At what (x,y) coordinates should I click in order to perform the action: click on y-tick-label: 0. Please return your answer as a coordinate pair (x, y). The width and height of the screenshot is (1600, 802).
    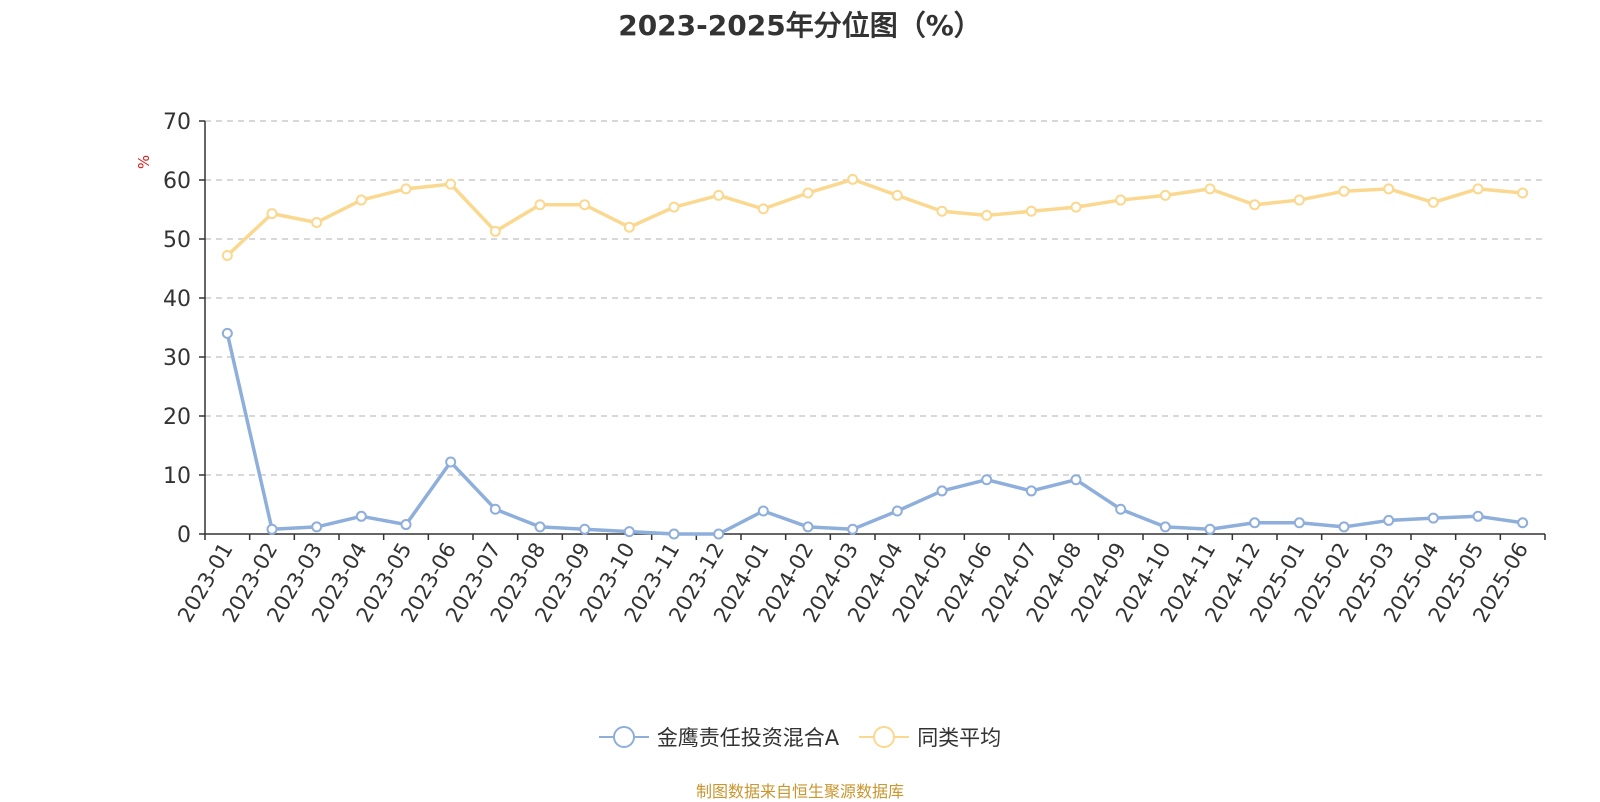
    Looking at the image, I should click on (184, 535).